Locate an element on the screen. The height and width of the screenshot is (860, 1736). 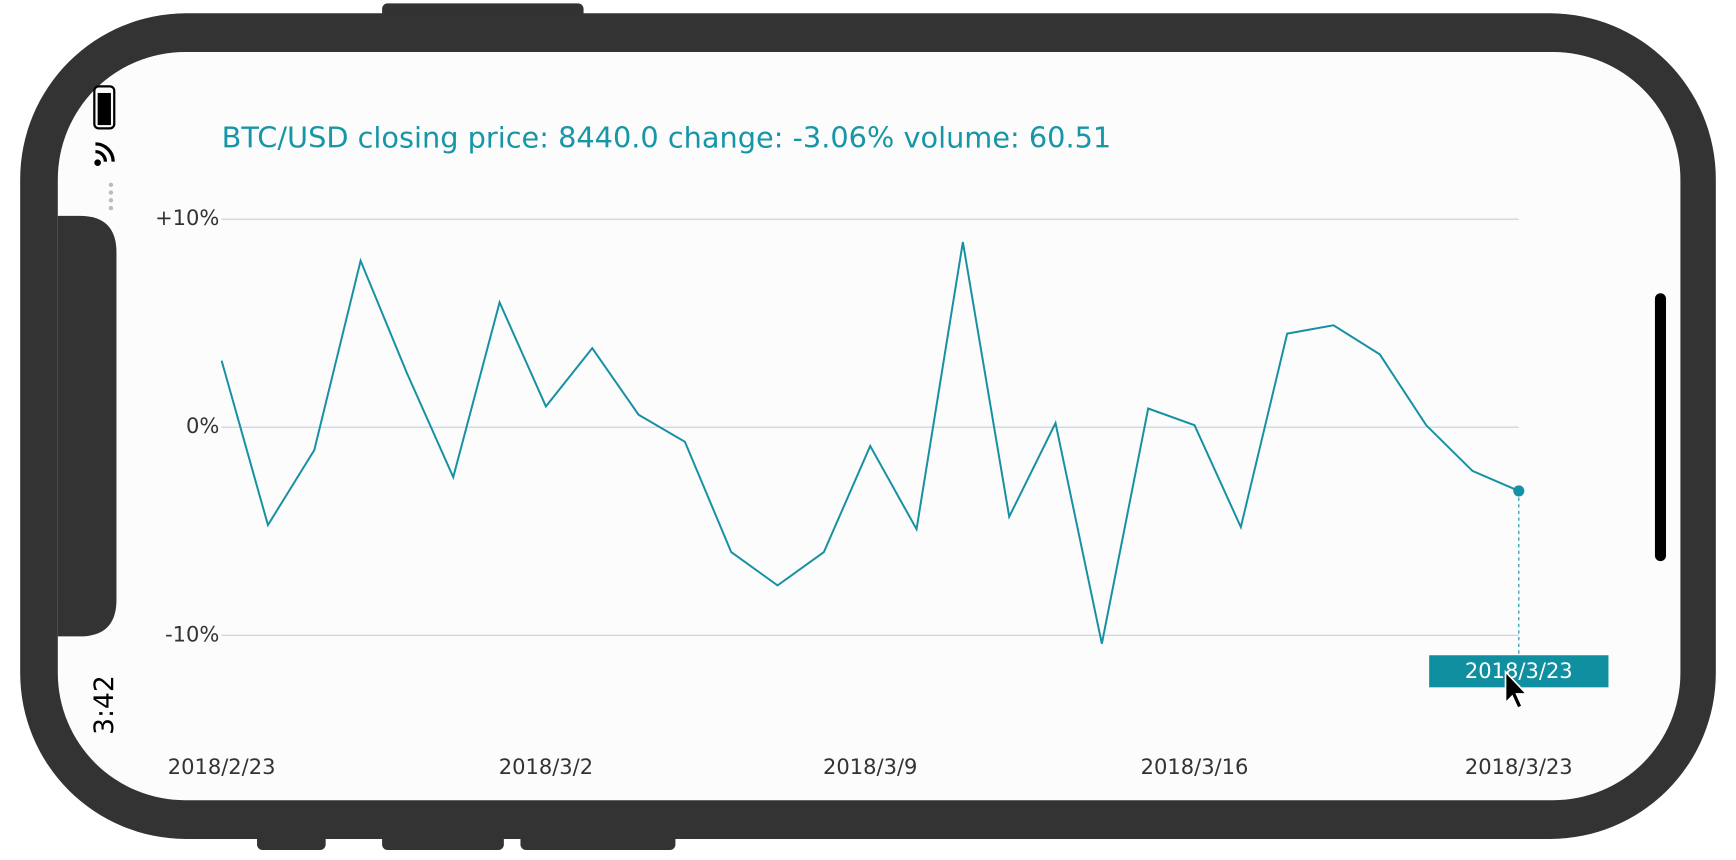
x-tick-label: 2018/3/2 is located at coordinates (546, 766).